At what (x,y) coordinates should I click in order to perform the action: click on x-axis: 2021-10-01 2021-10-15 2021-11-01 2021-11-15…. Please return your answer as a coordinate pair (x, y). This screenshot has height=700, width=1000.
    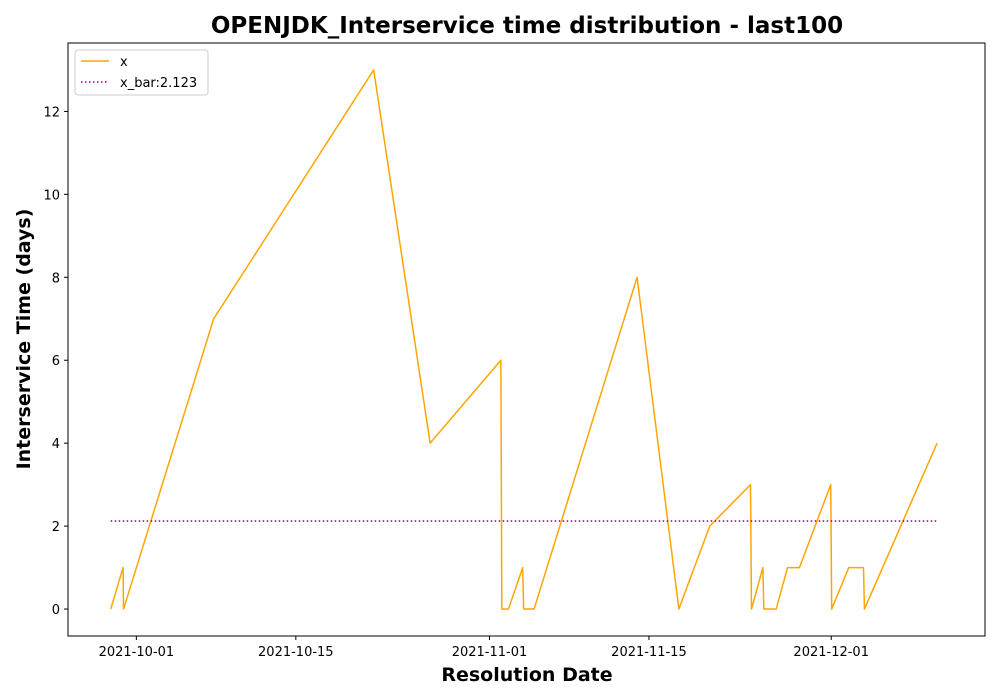
    Looking at the image, I should click on (484, 648).